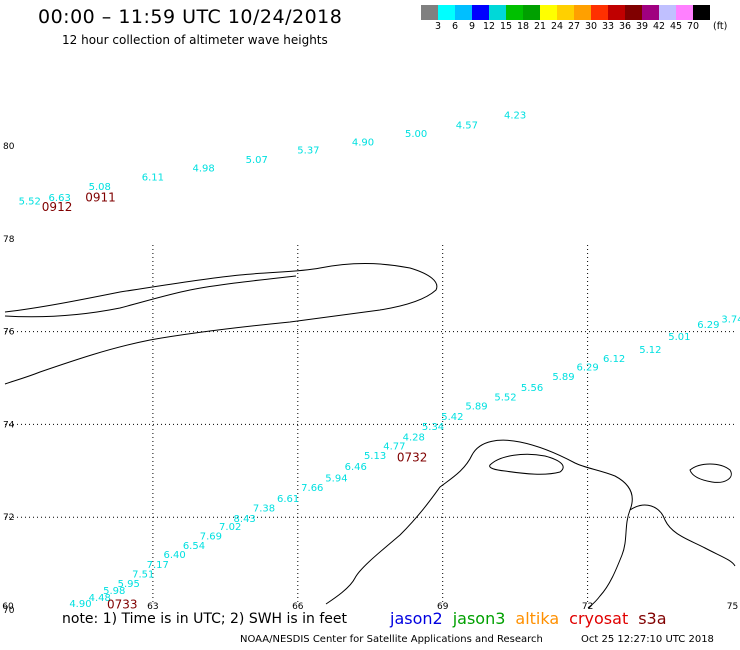 The image size is (740, 650). What do you see at coordinates (375, 456) in the screenshot?
I see `wave-height-value: 5.13` at bounding box center [375, 456].